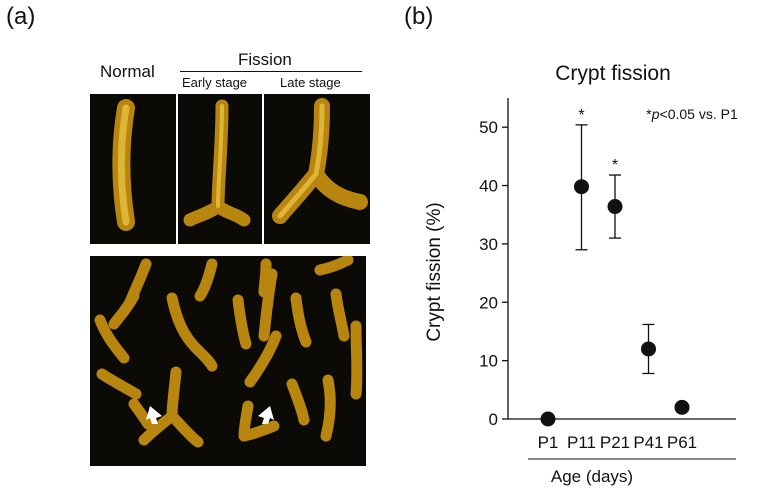 This screenshot has width=768, height=494. Describe the element at coordinates (215, 82) in the screenshot. I see `early-stage-label: Early stage` at that location.